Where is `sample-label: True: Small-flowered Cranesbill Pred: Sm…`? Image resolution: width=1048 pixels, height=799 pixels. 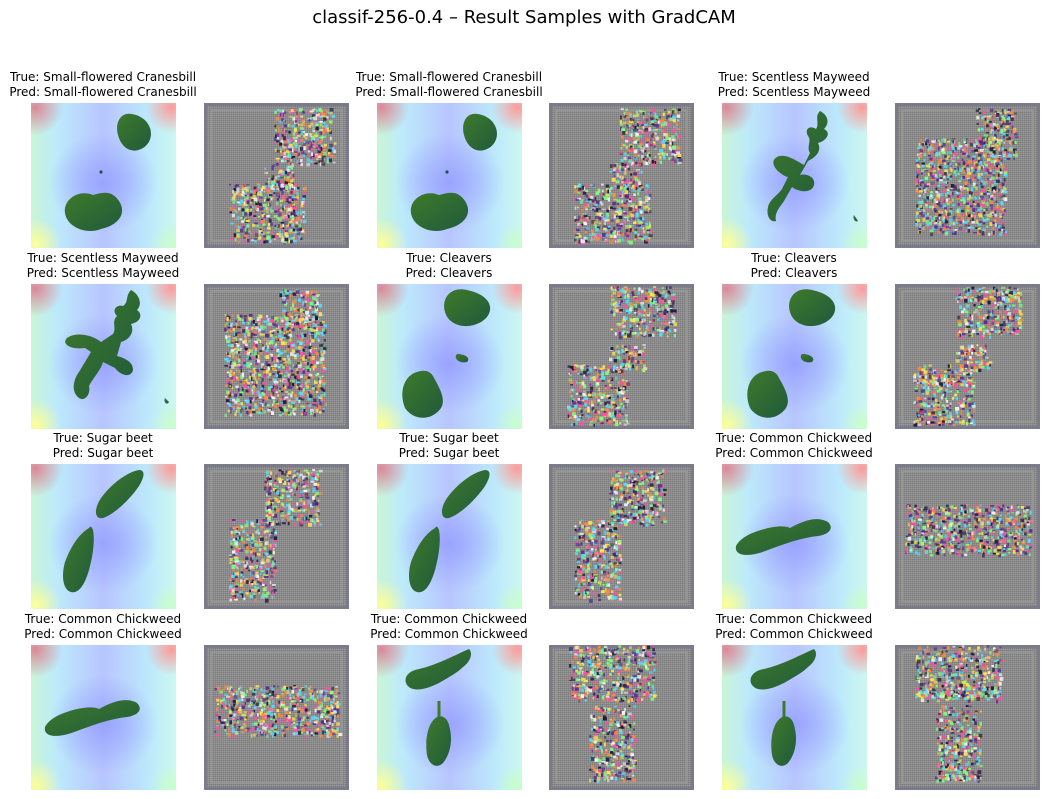 sample-label: True: Small-flowered Cranesbill Pred: Sm… is located at coordinates (111, 85).